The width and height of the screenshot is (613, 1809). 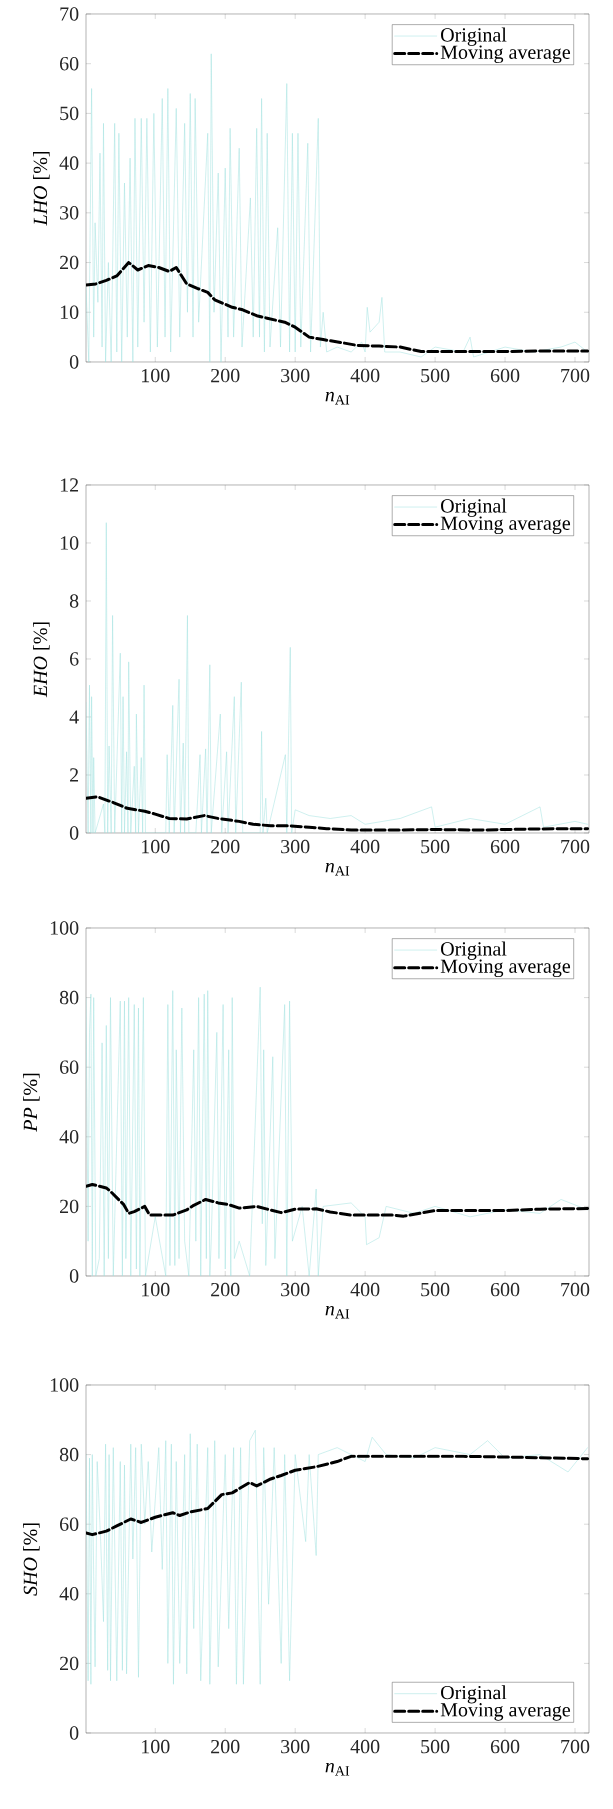 I want to click on y-tick-label: 4, so click(x=74, y=717).